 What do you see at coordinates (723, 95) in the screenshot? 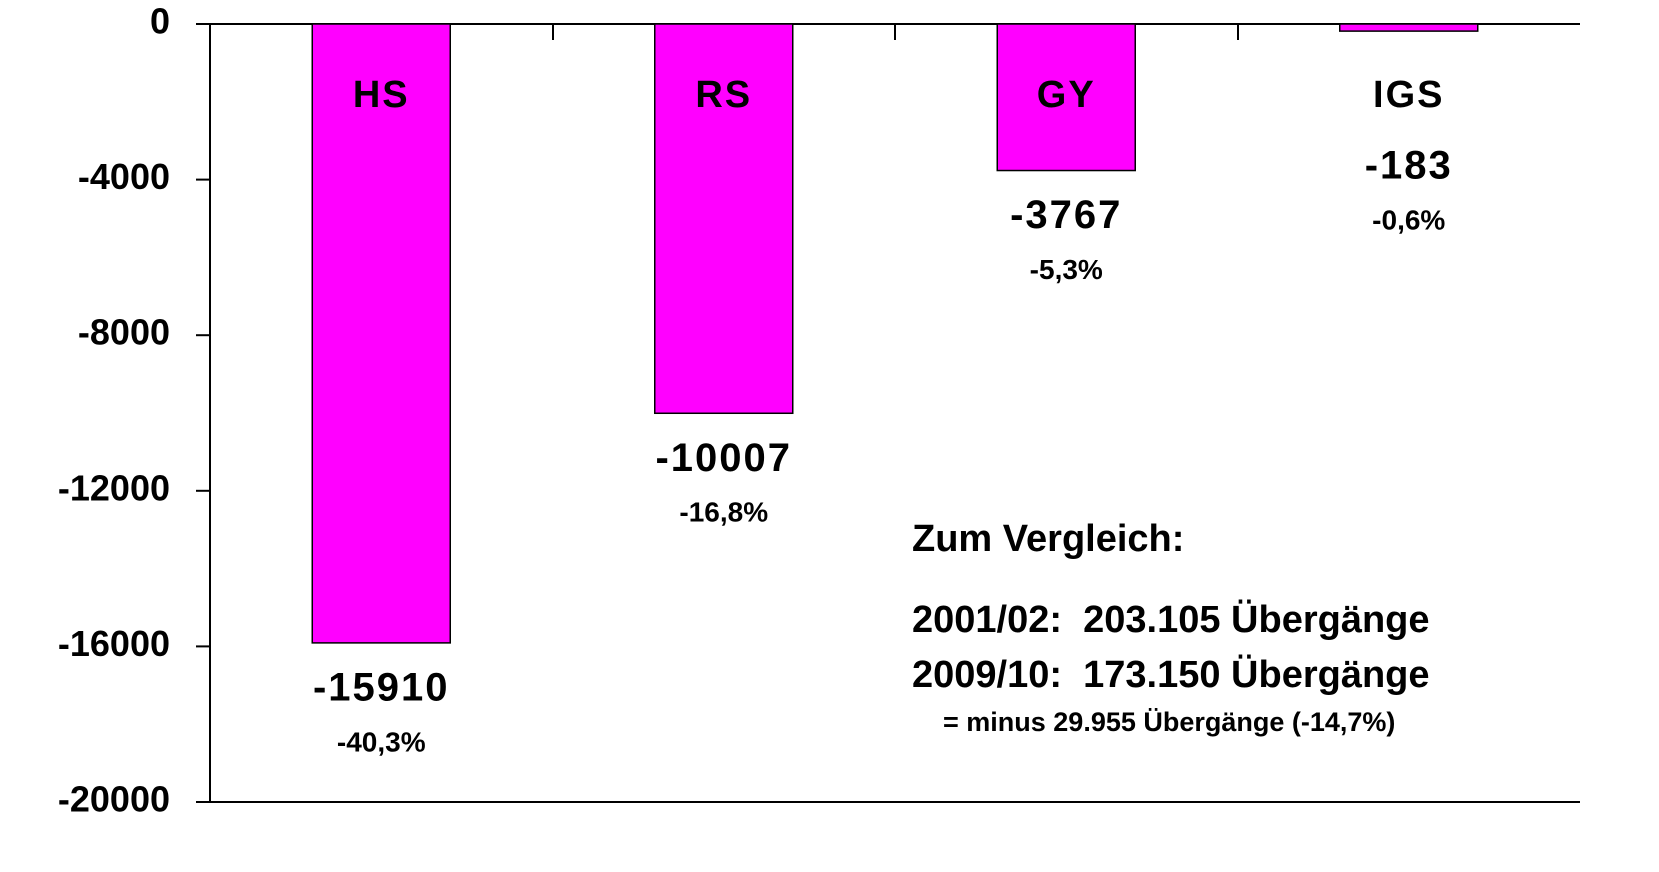
I see `category-label: RS` at bounding box center [723, 95].